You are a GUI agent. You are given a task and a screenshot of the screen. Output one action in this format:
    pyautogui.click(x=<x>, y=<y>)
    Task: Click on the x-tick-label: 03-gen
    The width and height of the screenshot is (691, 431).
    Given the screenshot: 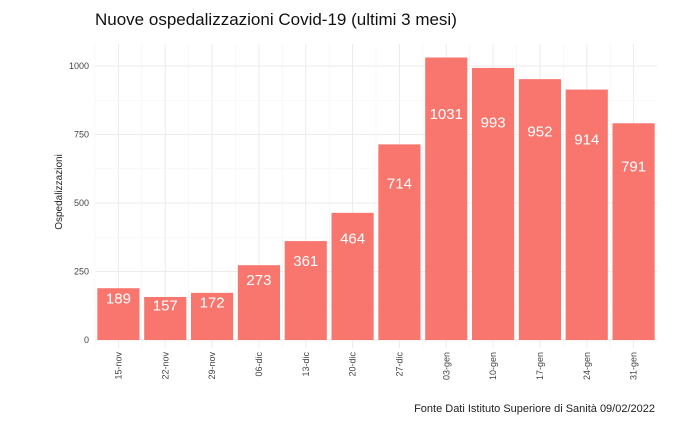 What is the action you would take?
    pyautogui.click(x=446, y=366)
    